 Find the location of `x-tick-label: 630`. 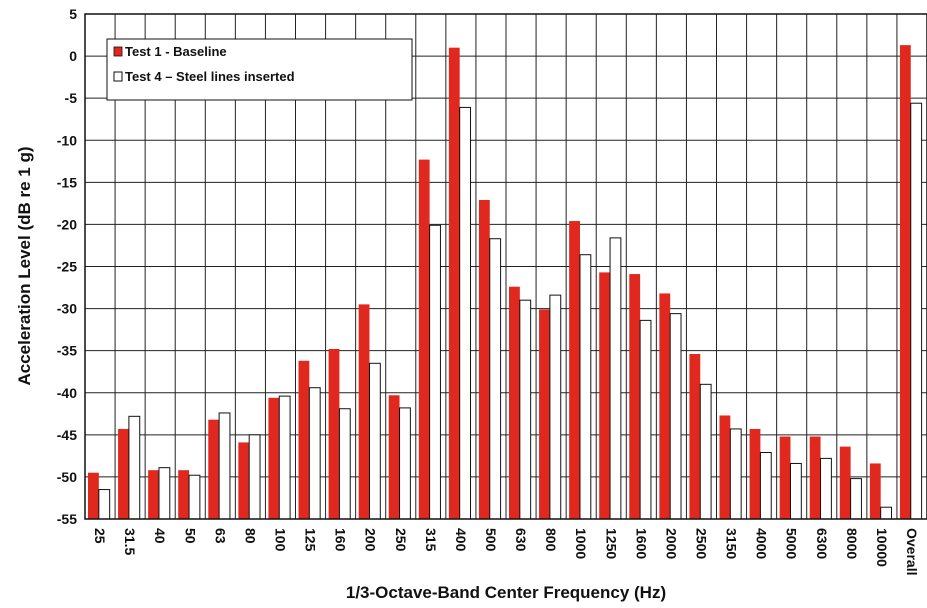

x-tick-label: 630 is located at coordinates (521, 540).